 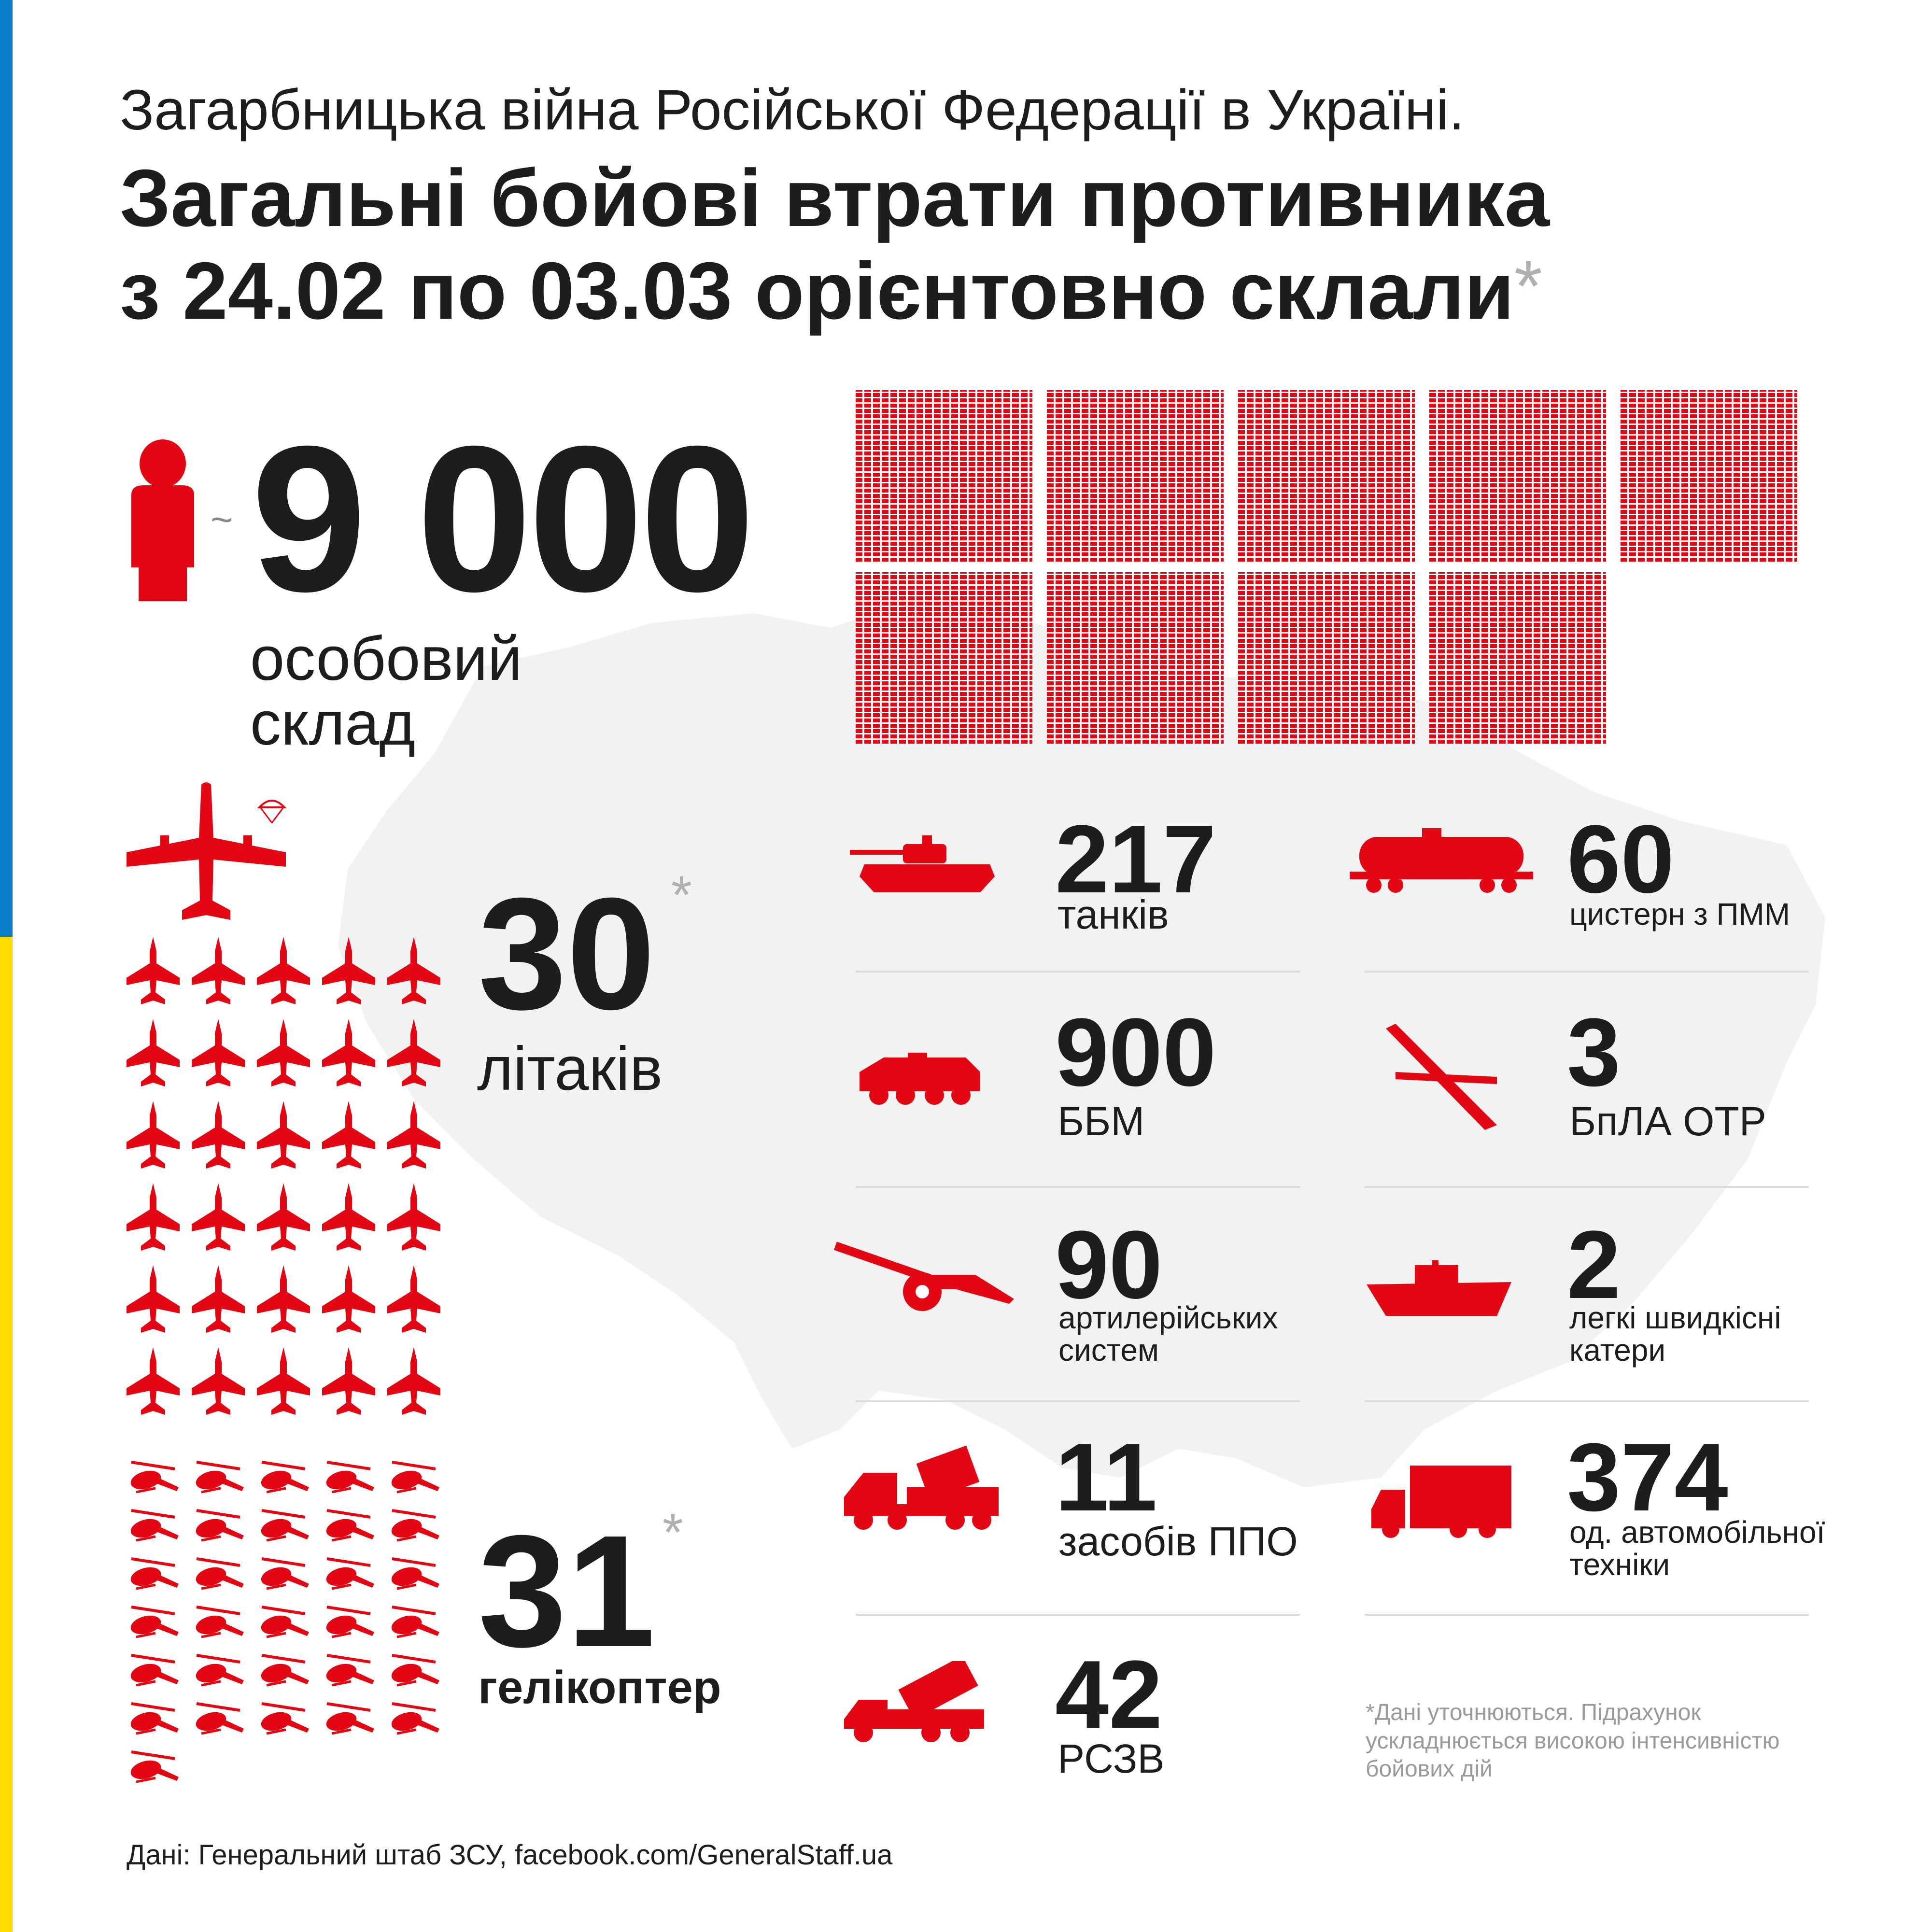 I want to click on helicopters-grid, so click(x=286, y=1632).